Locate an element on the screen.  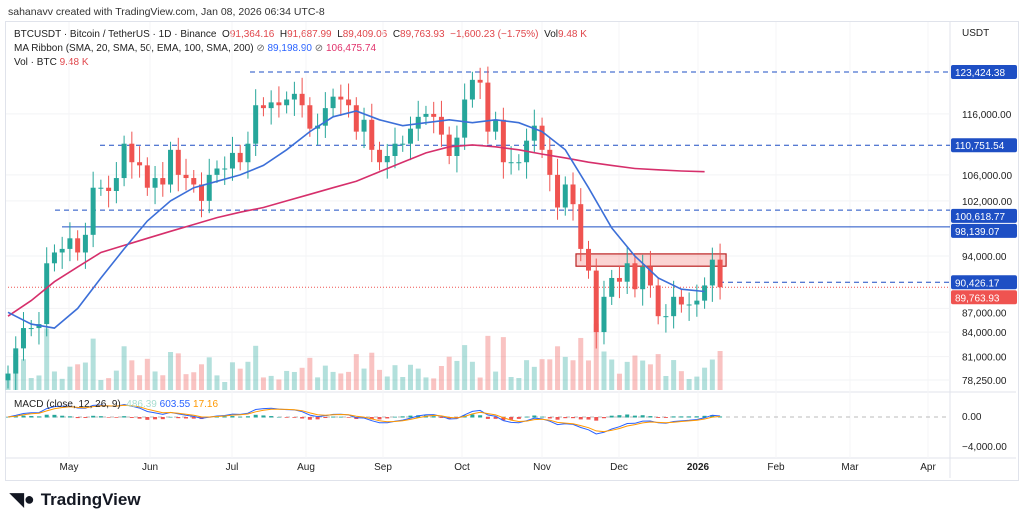
x-tick-label: Dec is located at coordinates (619, 467).